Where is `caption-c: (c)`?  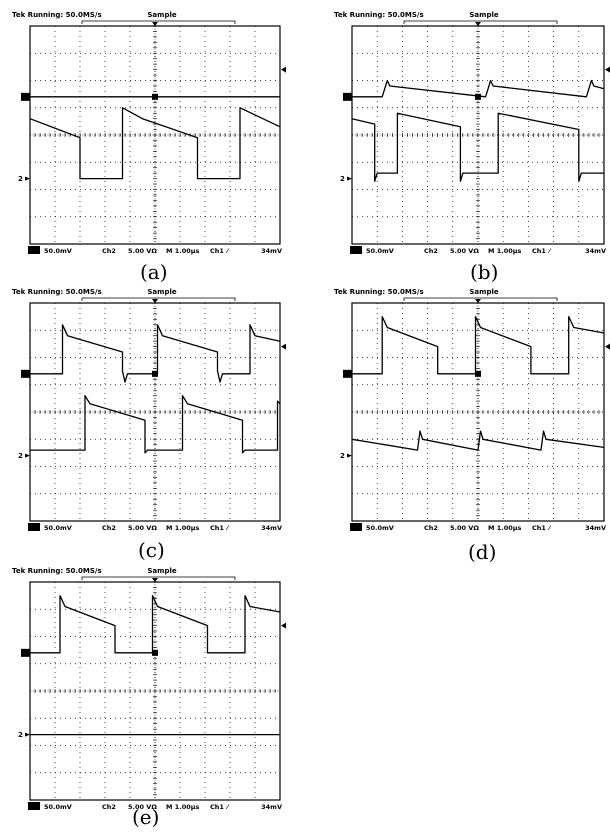
caption-c: (c) is located at coordinates (151, 550).